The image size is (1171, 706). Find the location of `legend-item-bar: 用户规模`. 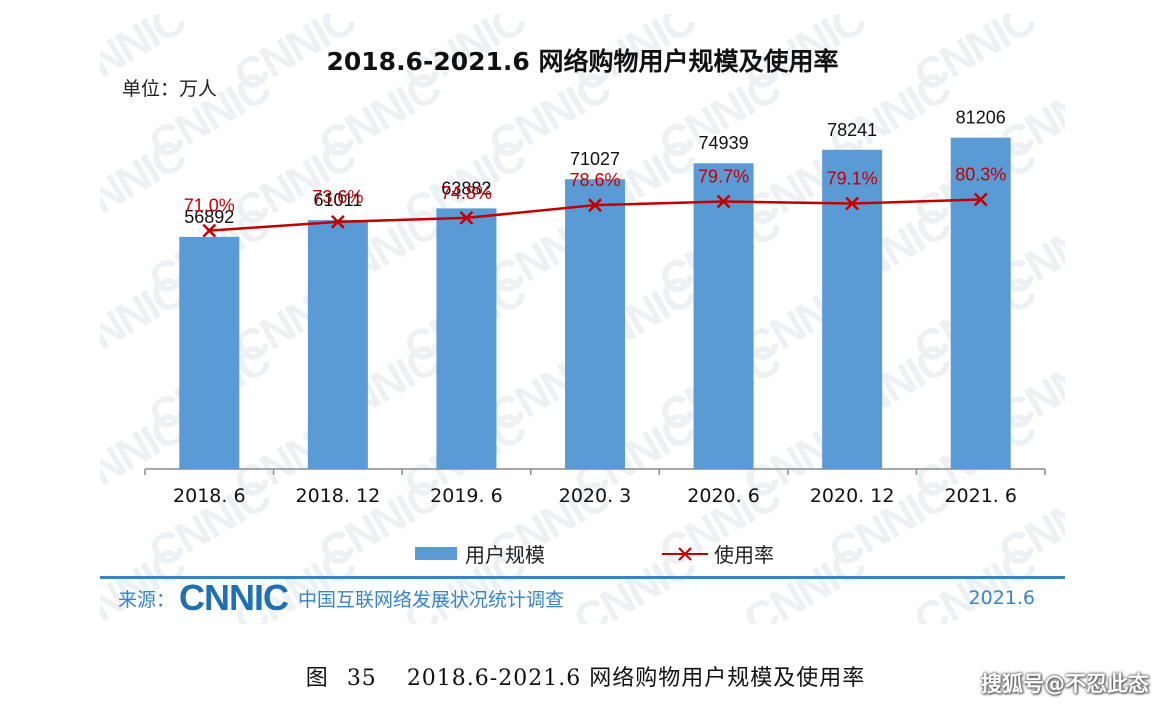

legend-item-bar: 用户规模 is located at coordinates (480, 553).